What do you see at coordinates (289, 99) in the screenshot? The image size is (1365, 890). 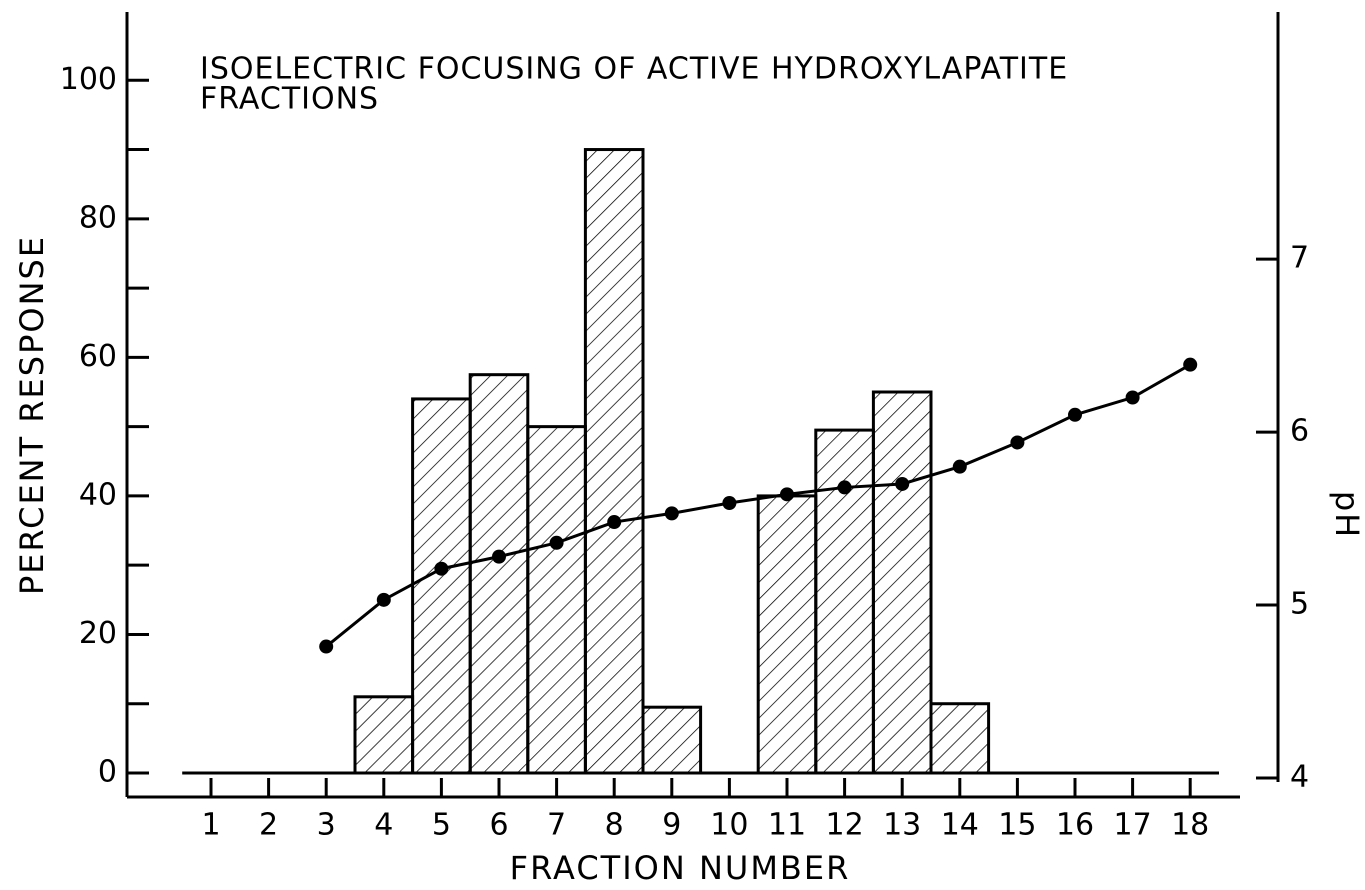 I see `chart-title: FRACTIONS` at bounding box center [289, 99].